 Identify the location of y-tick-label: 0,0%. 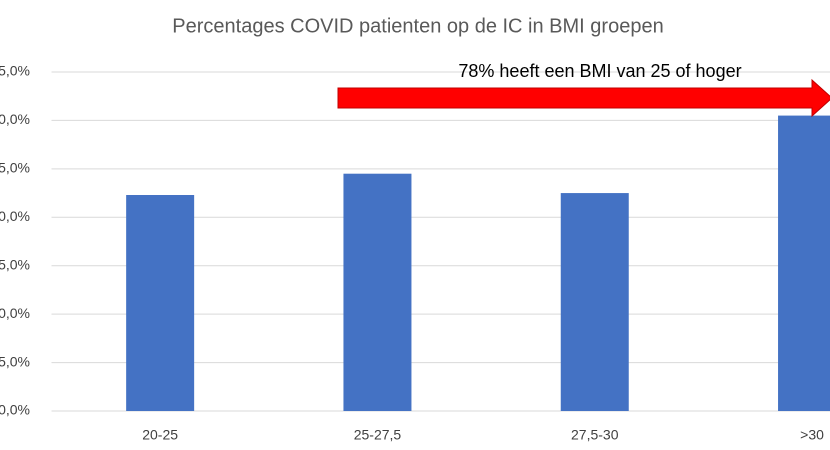
(15, 410).